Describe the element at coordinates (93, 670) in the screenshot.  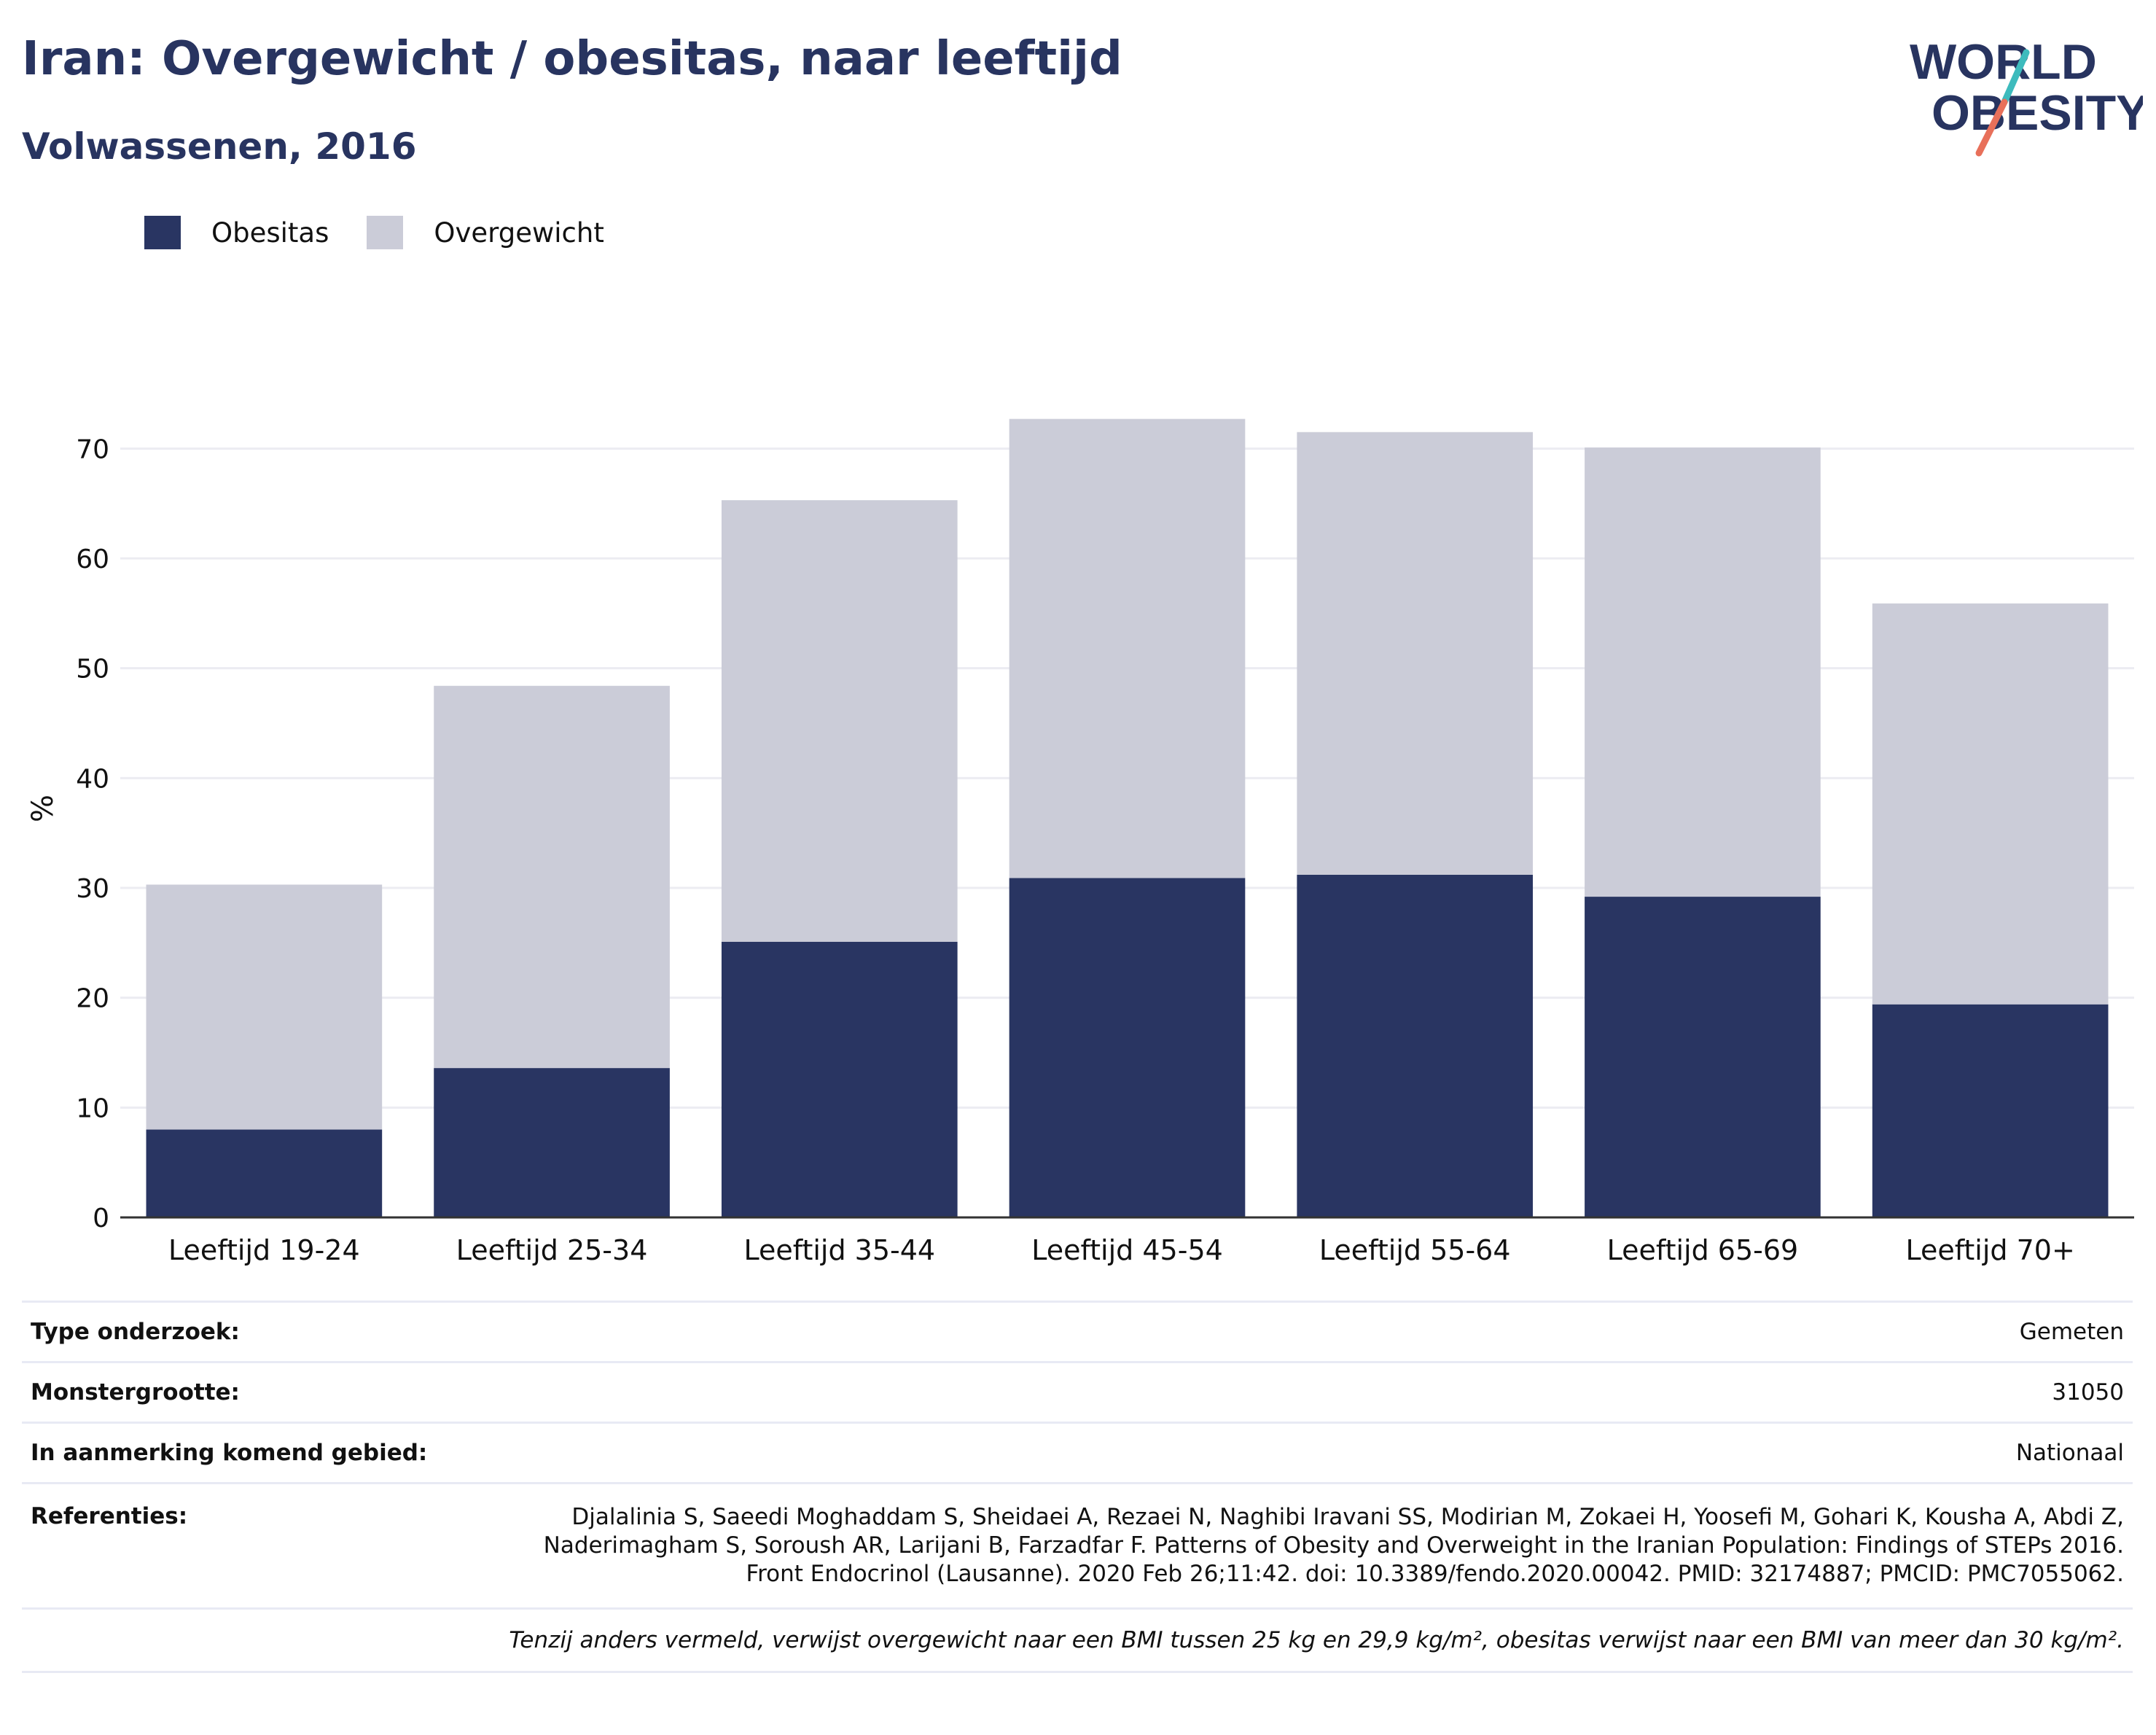
I see `y-tick-label: 50` at that location.